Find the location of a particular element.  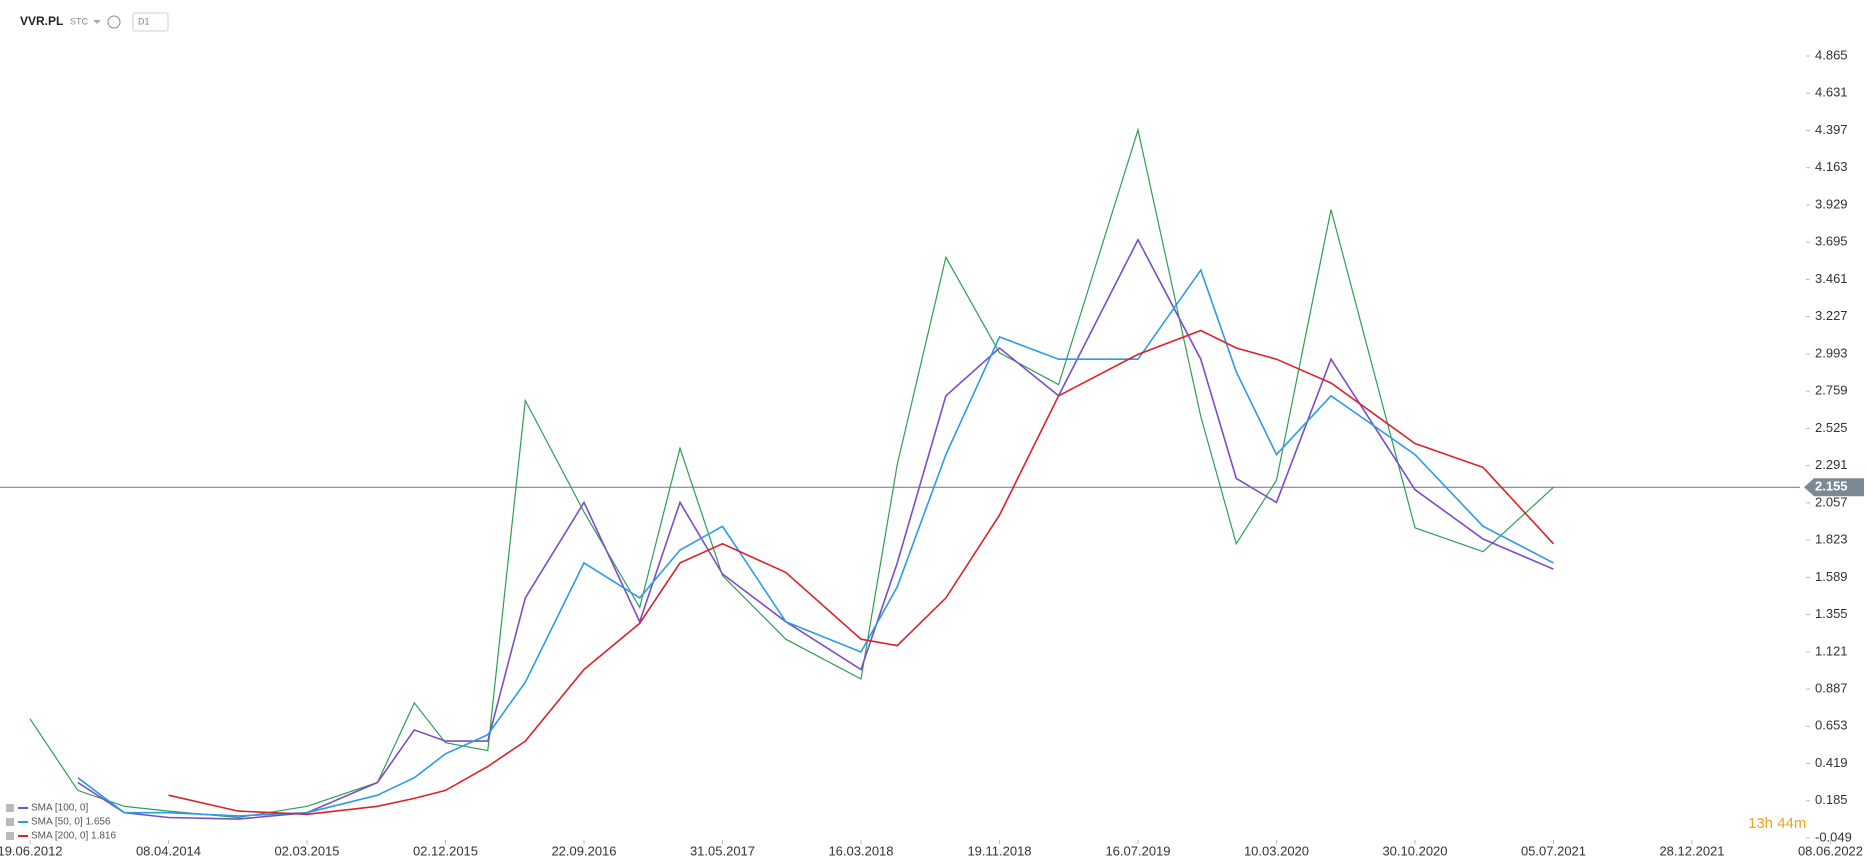

x-tick-label: 16.07.2019 is located at coordinates (1137, 850).